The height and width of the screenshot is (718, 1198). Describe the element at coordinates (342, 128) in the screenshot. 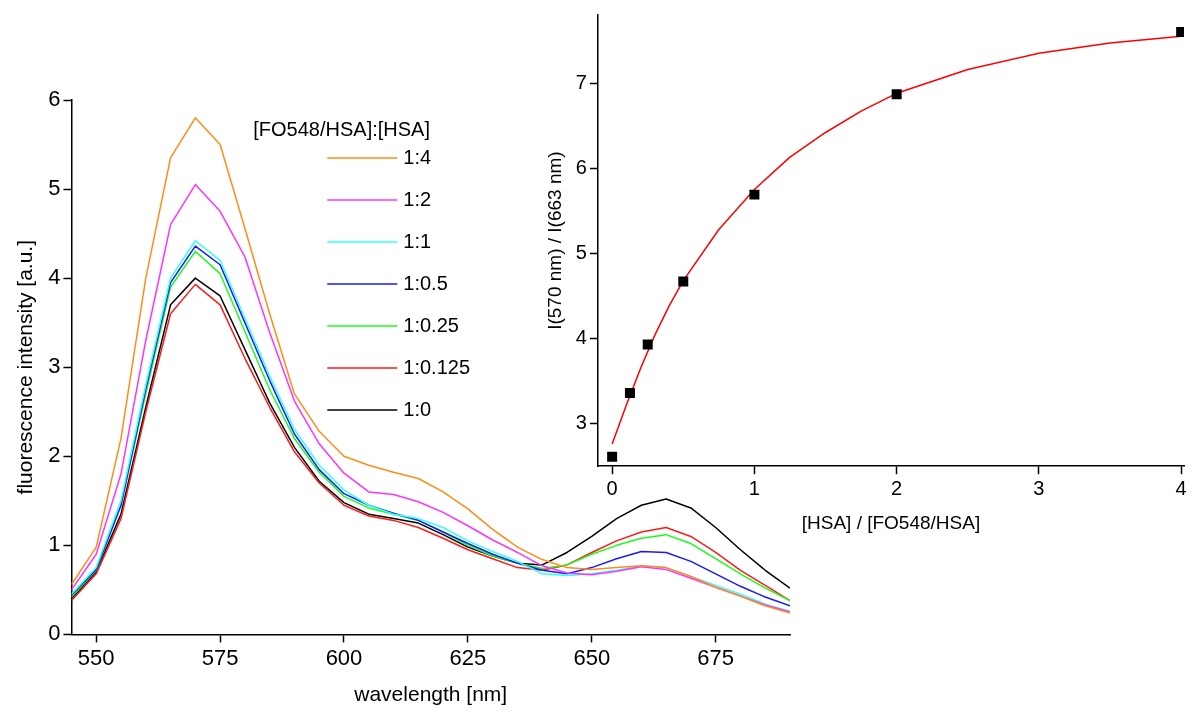

I see `legend-title: [FO548/HSA]:[HSA]` at that location.